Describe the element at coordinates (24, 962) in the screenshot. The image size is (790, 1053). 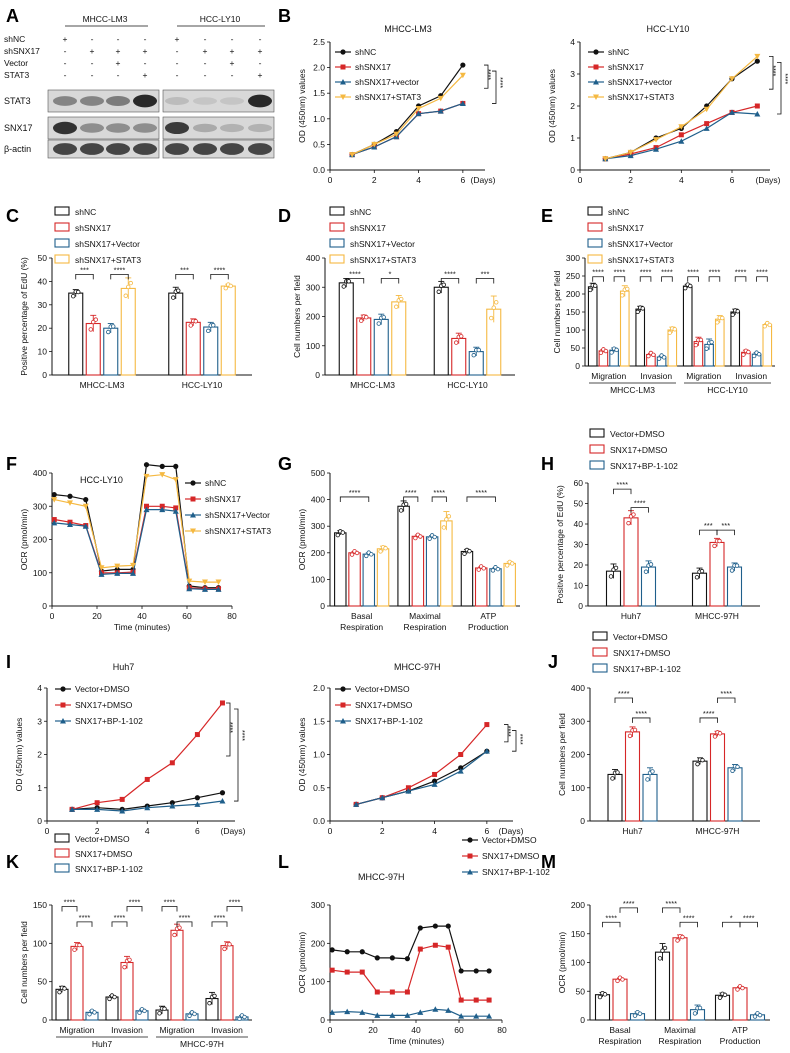
I see `y-axis-label: Cell numbers per field` at that location.